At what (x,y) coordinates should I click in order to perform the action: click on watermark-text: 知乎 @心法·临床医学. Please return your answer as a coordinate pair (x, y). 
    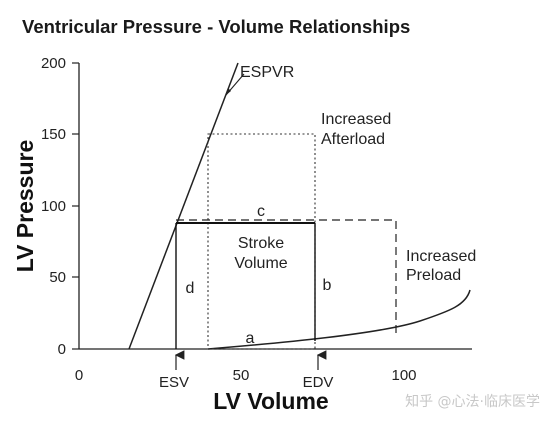
    Looking at the image, I should click on (472, 401).